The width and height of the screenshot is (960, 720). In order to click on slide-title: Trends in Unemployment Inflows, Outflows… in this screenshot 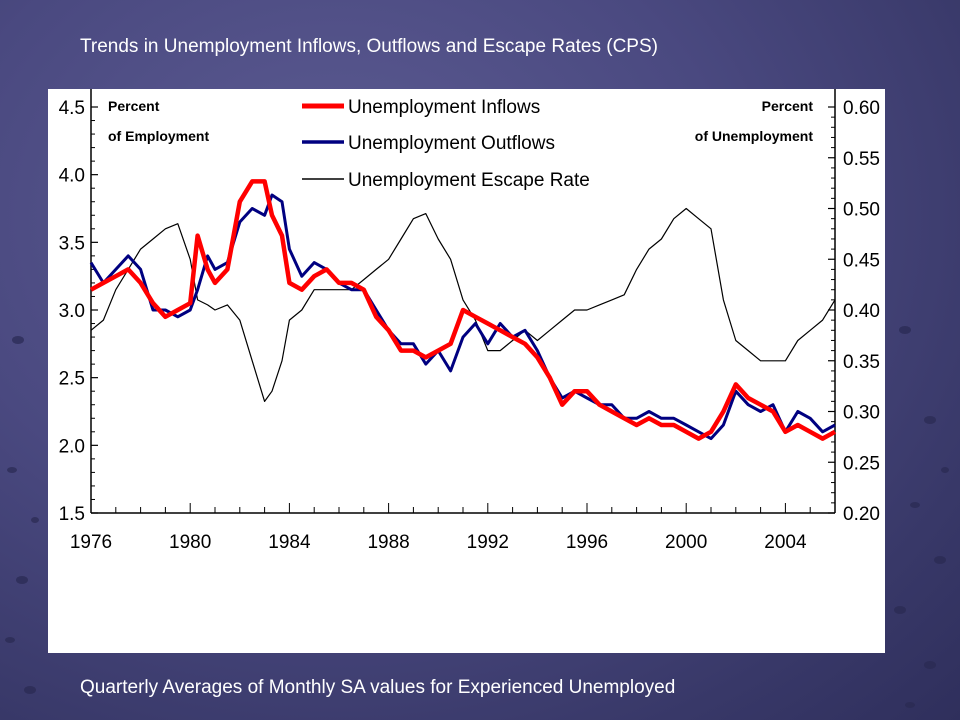, I will do `click(369, 46)`.